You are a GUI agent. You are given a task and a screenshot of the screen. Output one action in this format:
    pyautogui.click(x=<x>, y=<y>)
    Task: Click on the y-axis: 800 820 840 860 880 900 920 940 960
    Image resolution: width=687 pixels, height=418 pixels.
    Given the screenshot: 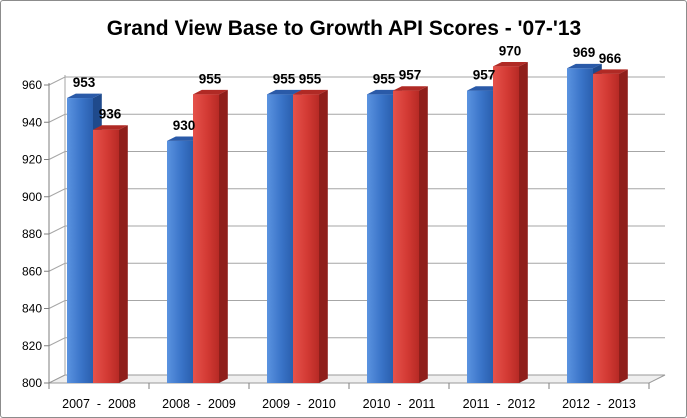 What is the action you would take?
    pyautogui.click(x=44, y=232)
    